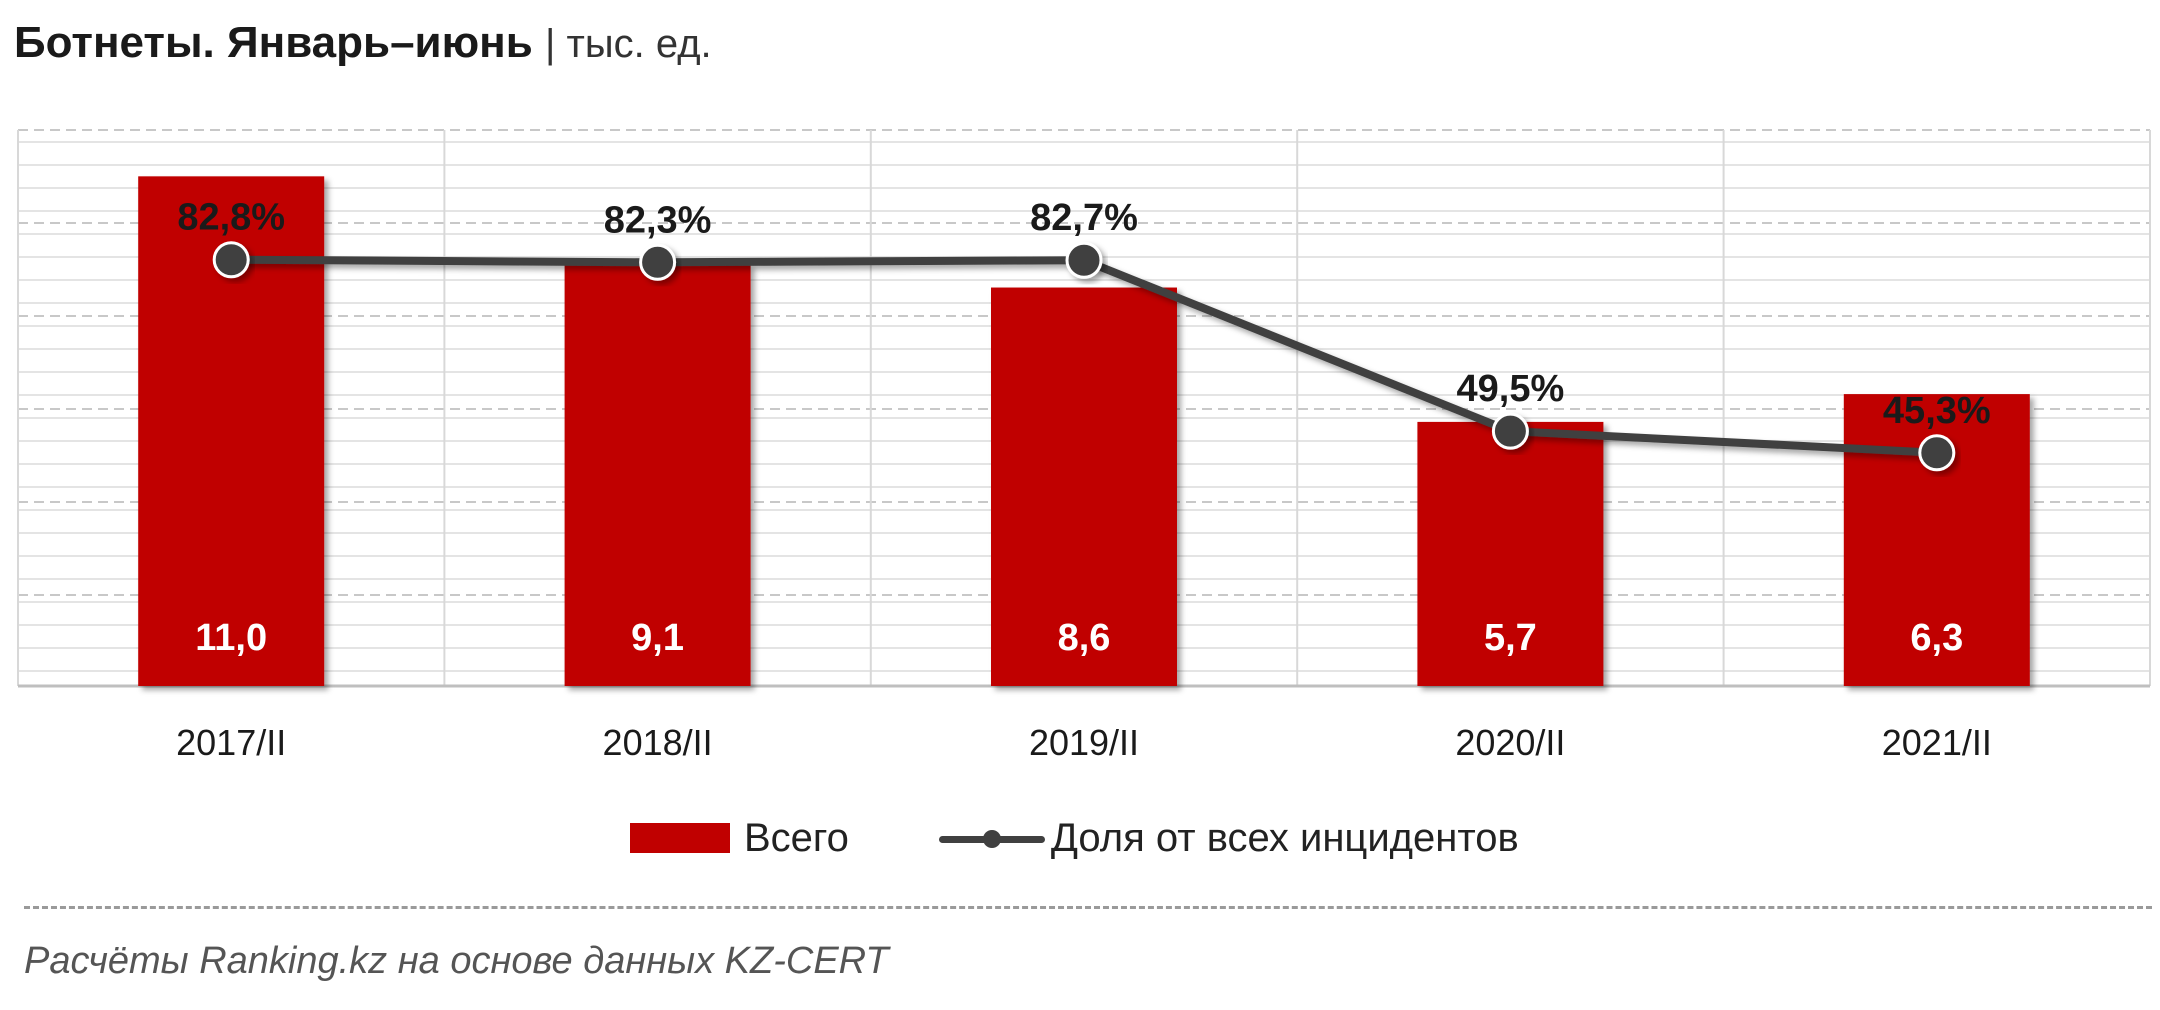  Describe the element at coordinates (1084, 742) in the screenshot. I see `x-tick-label: 2019/II` at that location.